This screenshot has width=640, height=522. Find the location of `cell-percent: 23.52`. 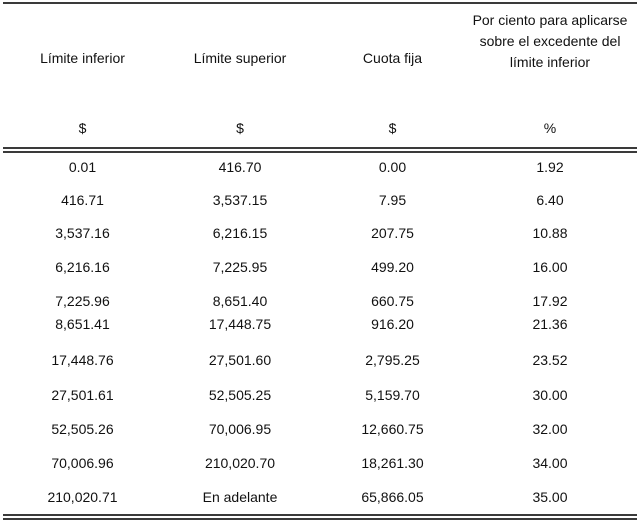

cell-percent: 23.52 is located at coordinates (550, 360).